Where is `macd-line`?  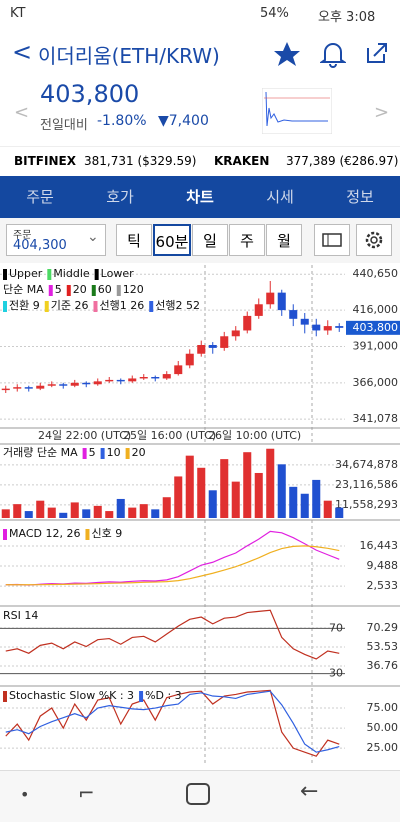 macd-line is located at coordinates (172, 565).